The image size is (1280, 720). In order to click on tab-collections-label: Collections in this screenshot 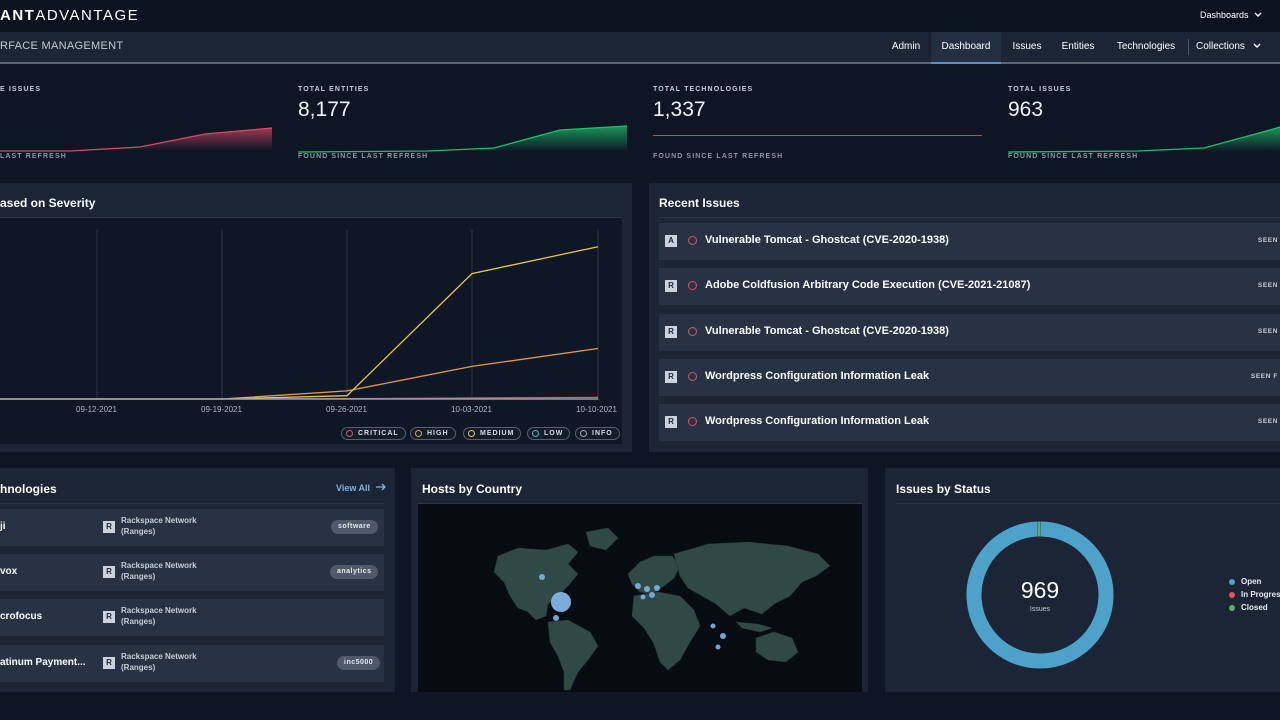, I will do `click(1220, 46)`.